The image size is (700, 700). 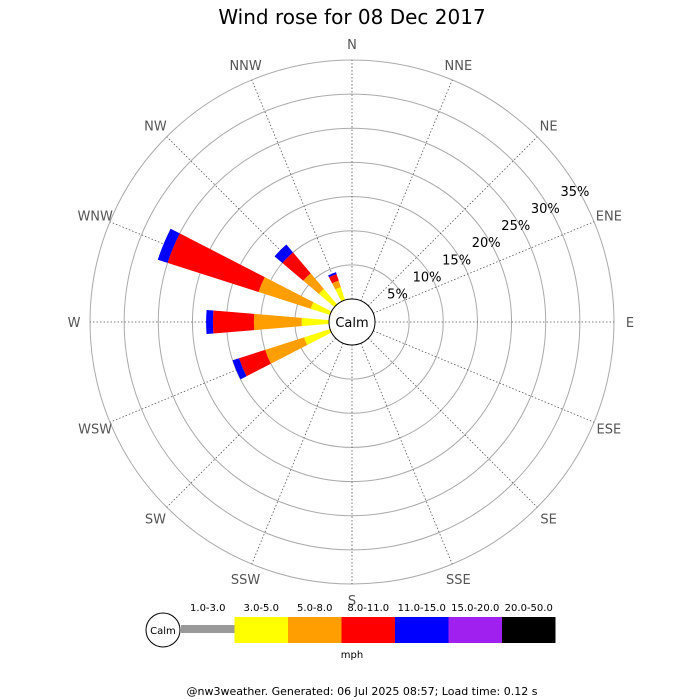 What do you see at coordinates (155, 126) in the screenshot?
I see `direction-label-nw: NW` at bounding box center [155, 126].